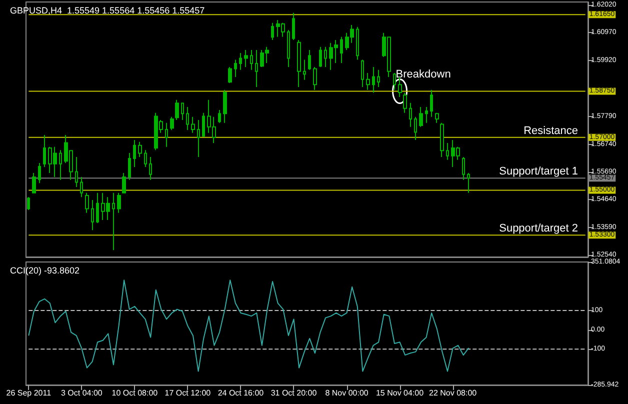  What do you see at coordinates (423, 74) in the screenshot?
I see `annotation: Breakdown` at bounding box center [423, 74].